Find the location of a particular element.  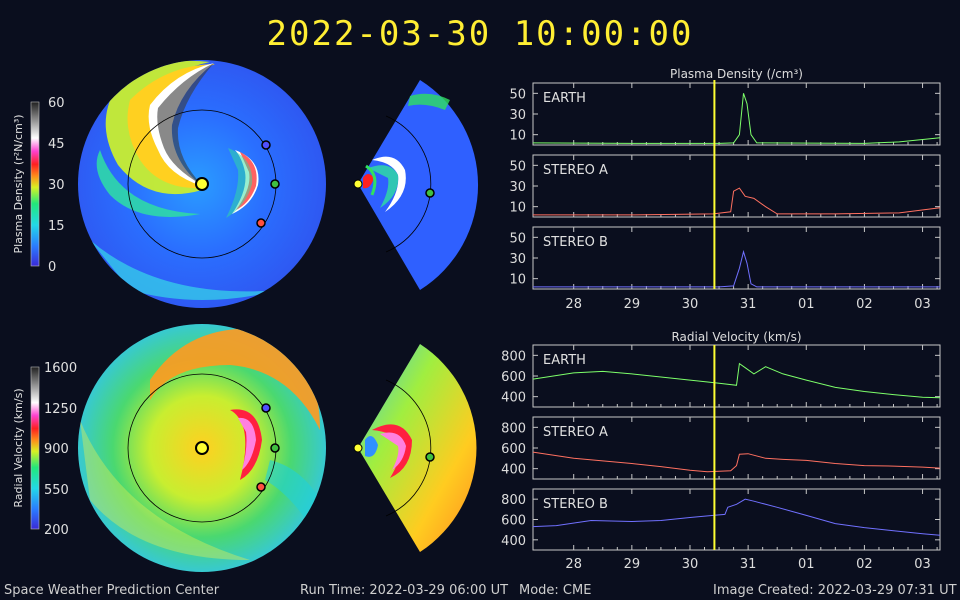

density-tick: 45 is located at coordinates (56, 144).